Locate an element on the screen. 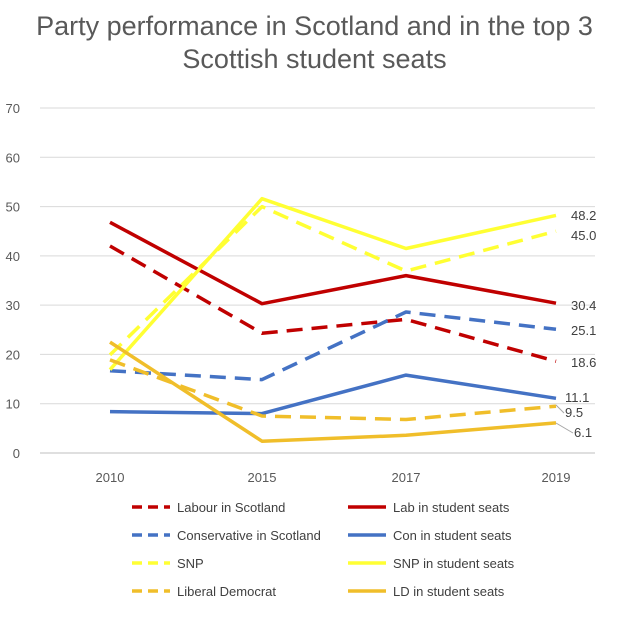 This screenshot has height=622, width=629. y-tick-label: 10 is located at coordinates (13, 404).